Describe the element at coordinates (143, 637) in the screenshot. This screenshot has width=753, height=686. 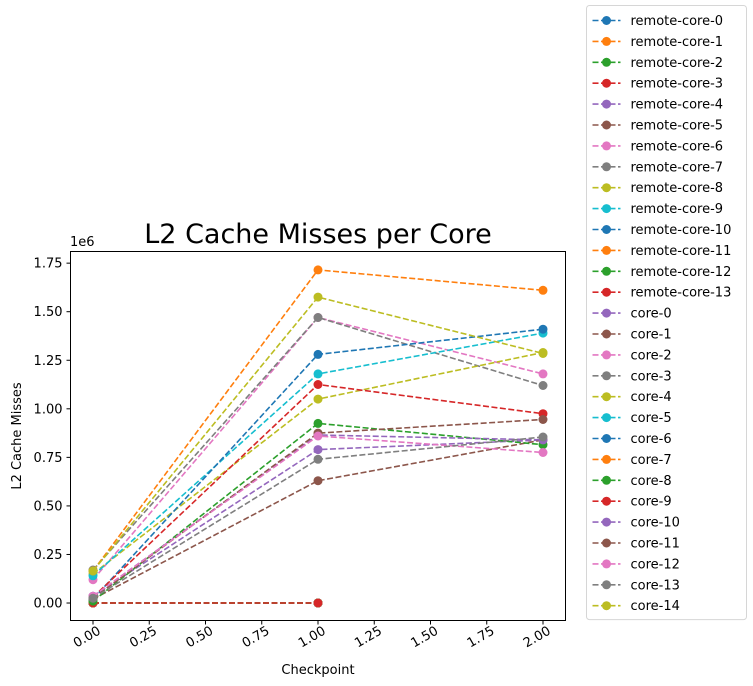
I see `x-tick-label: 0.25` at that location.